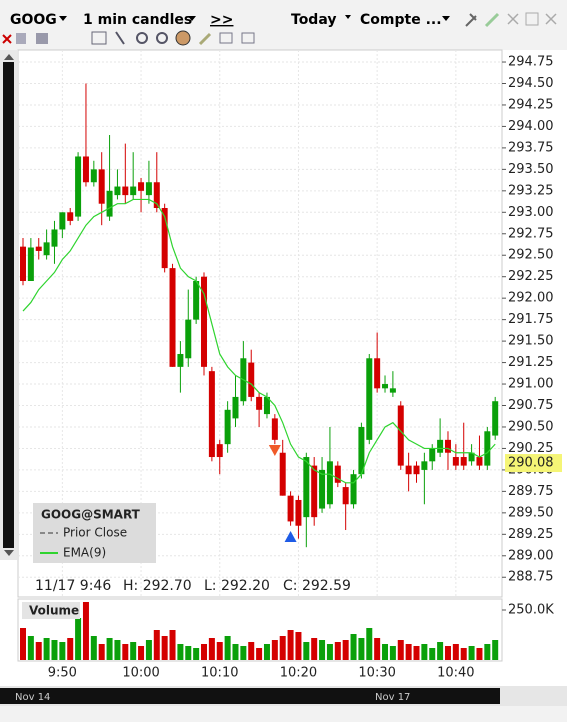 The height and width of the screenshot is (726, 567). I want to click on nav-button: >>, so click(221, 20).